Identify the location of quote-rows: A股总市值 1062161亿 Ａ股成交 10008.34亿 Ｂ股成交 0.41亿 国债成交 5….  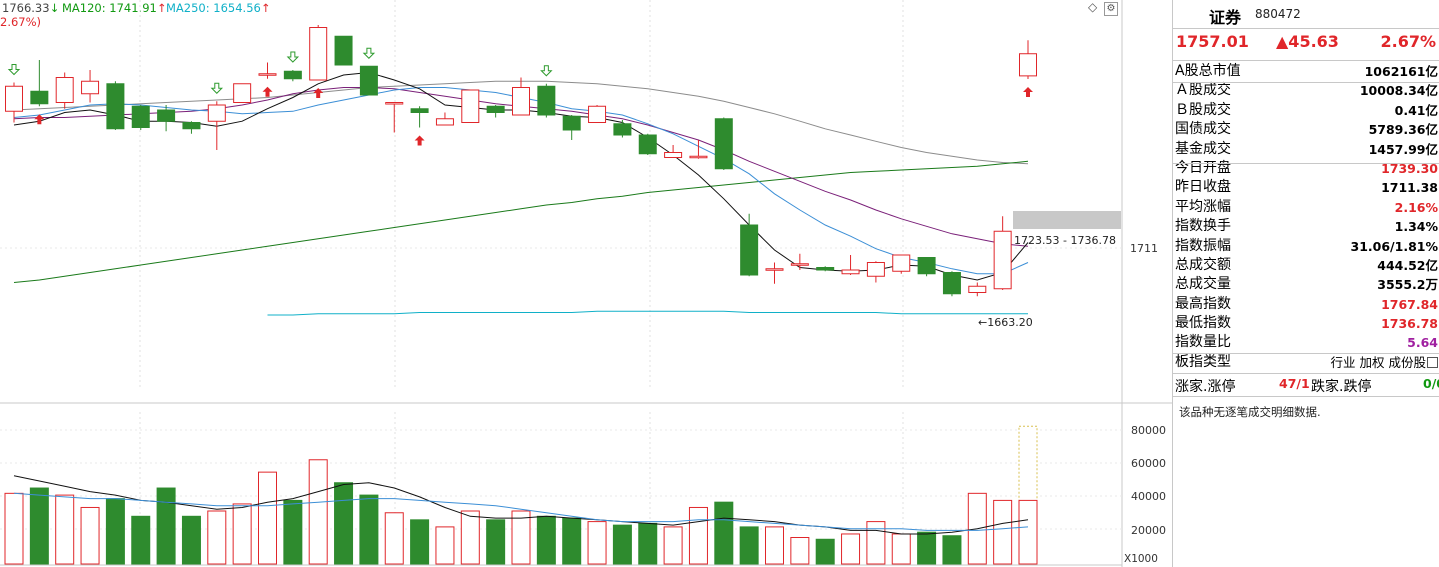
(1306, 217).